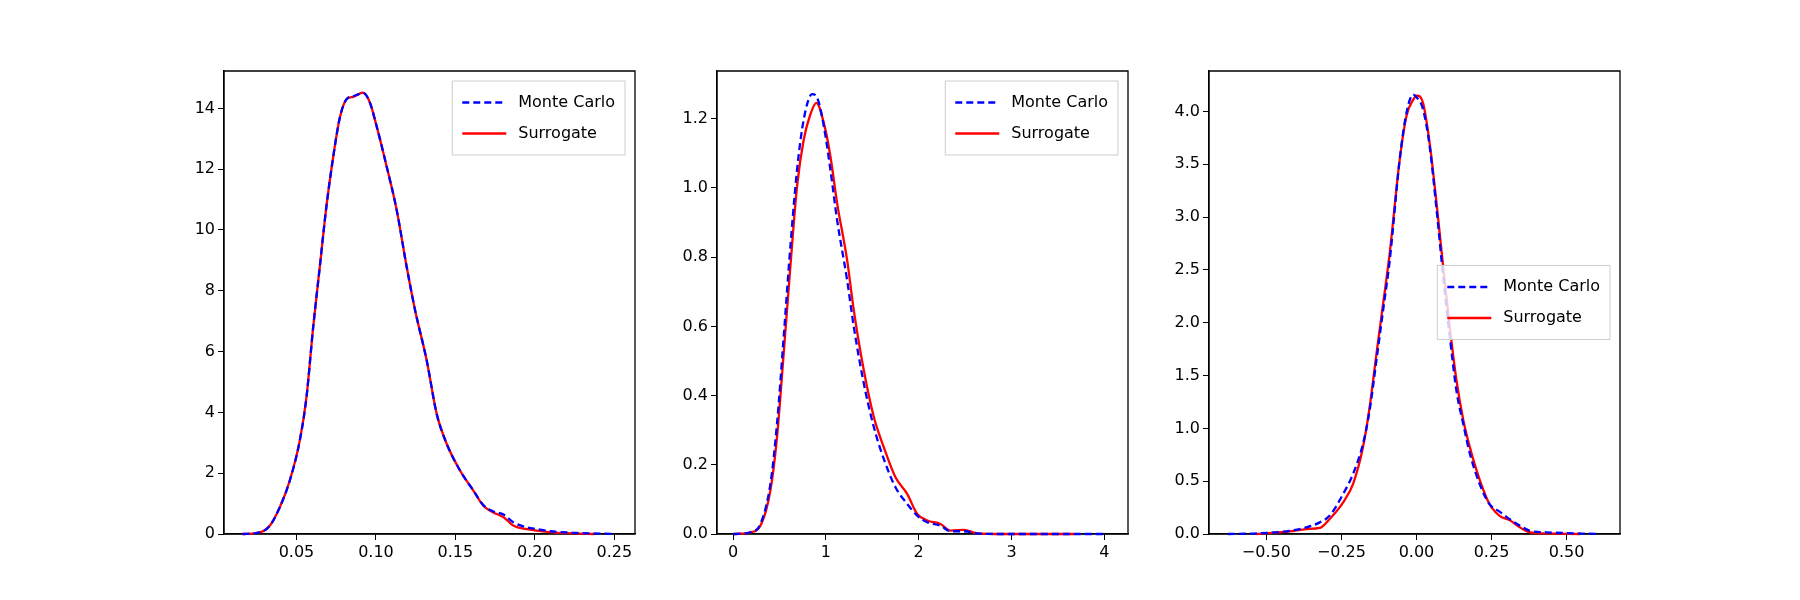 Image resolution: width=1800 pixels, height=600 pixels. What do you see at coordinates (455, 551) in the screenshot?
I see `x-tick-label: 0.15` at bounding box center [455, 551].